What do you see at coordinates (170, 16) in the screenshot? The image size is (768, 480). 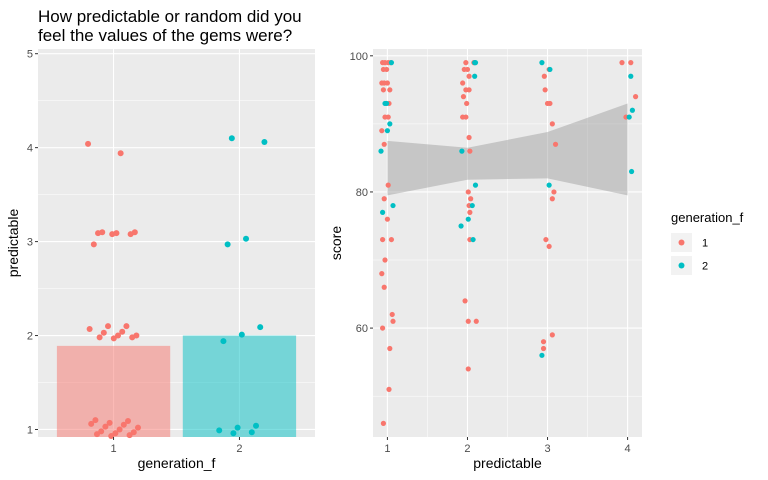 I see `chart-title-line-1: How predictable or random did you` at bounding box center [170, 16].